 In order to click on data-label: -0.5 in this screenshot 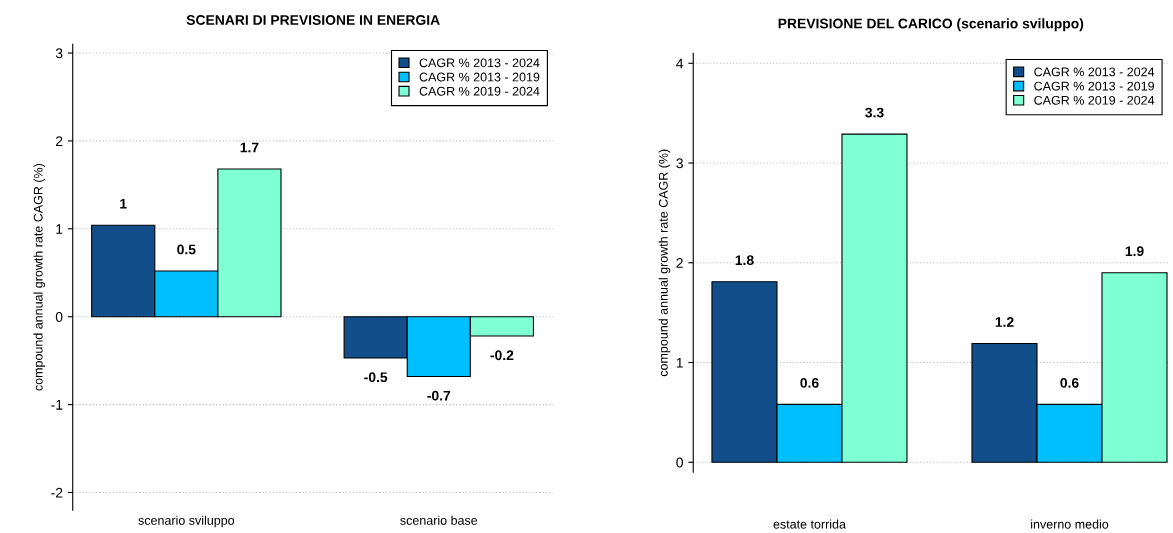, I will do `click(376, 377)`.